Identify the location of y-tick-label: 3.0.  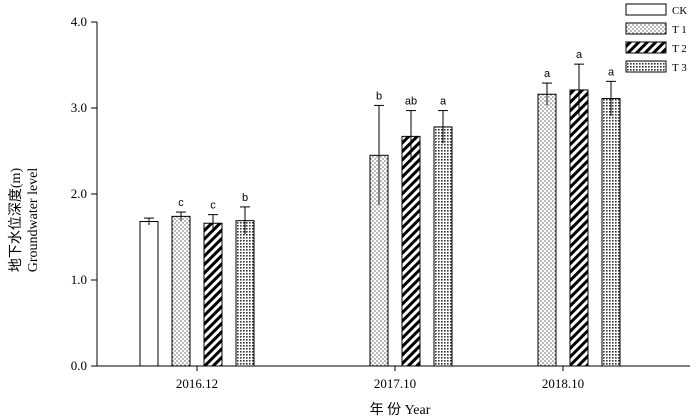
(79, 107).